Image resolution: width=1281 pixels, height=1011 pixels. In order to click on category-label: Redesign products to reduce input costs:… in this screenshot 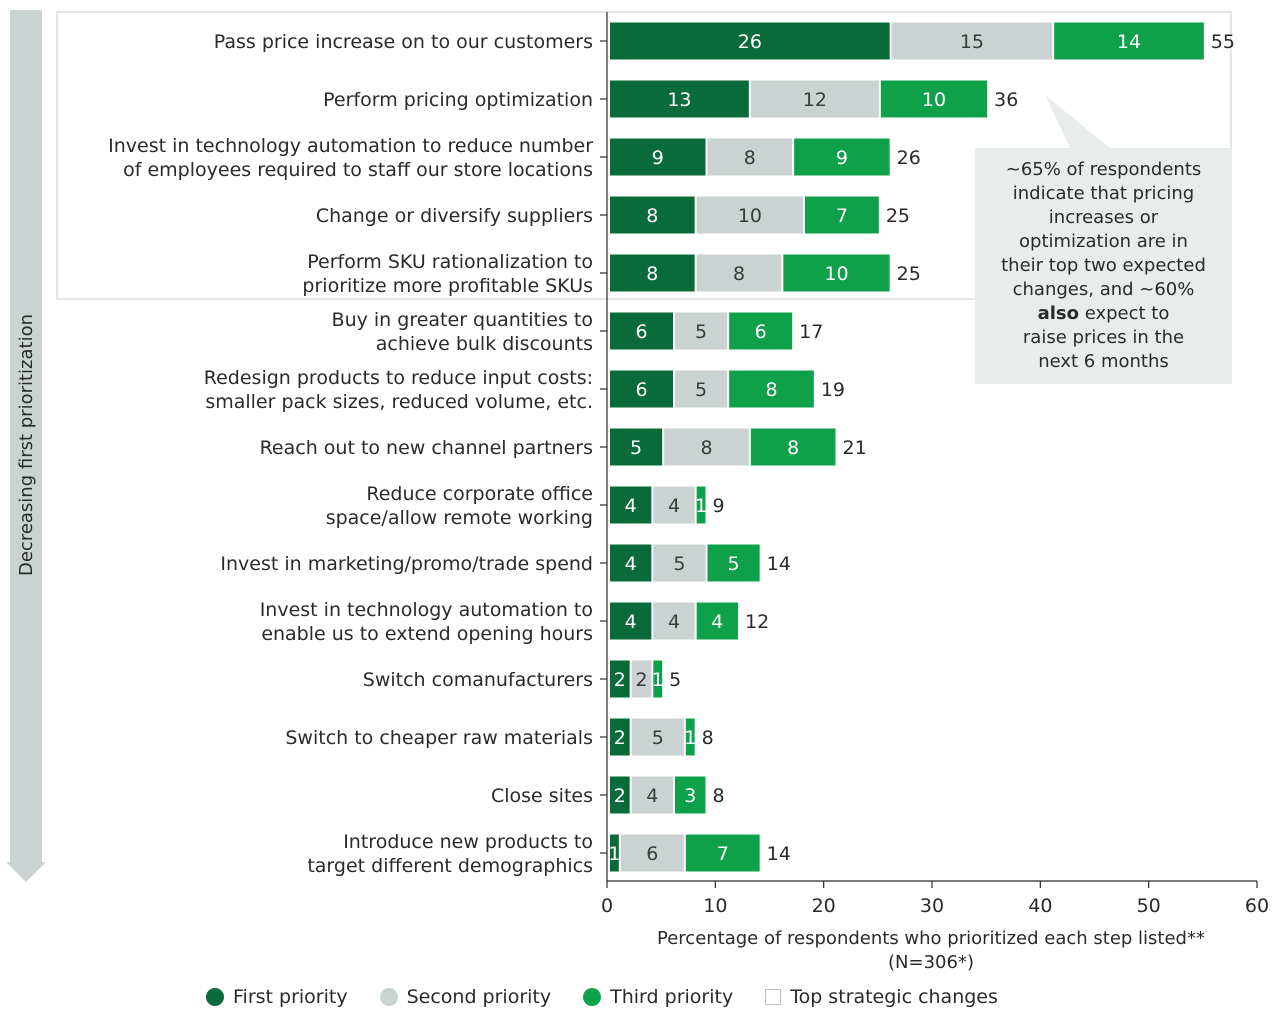, I will do `click(398, 390)`.